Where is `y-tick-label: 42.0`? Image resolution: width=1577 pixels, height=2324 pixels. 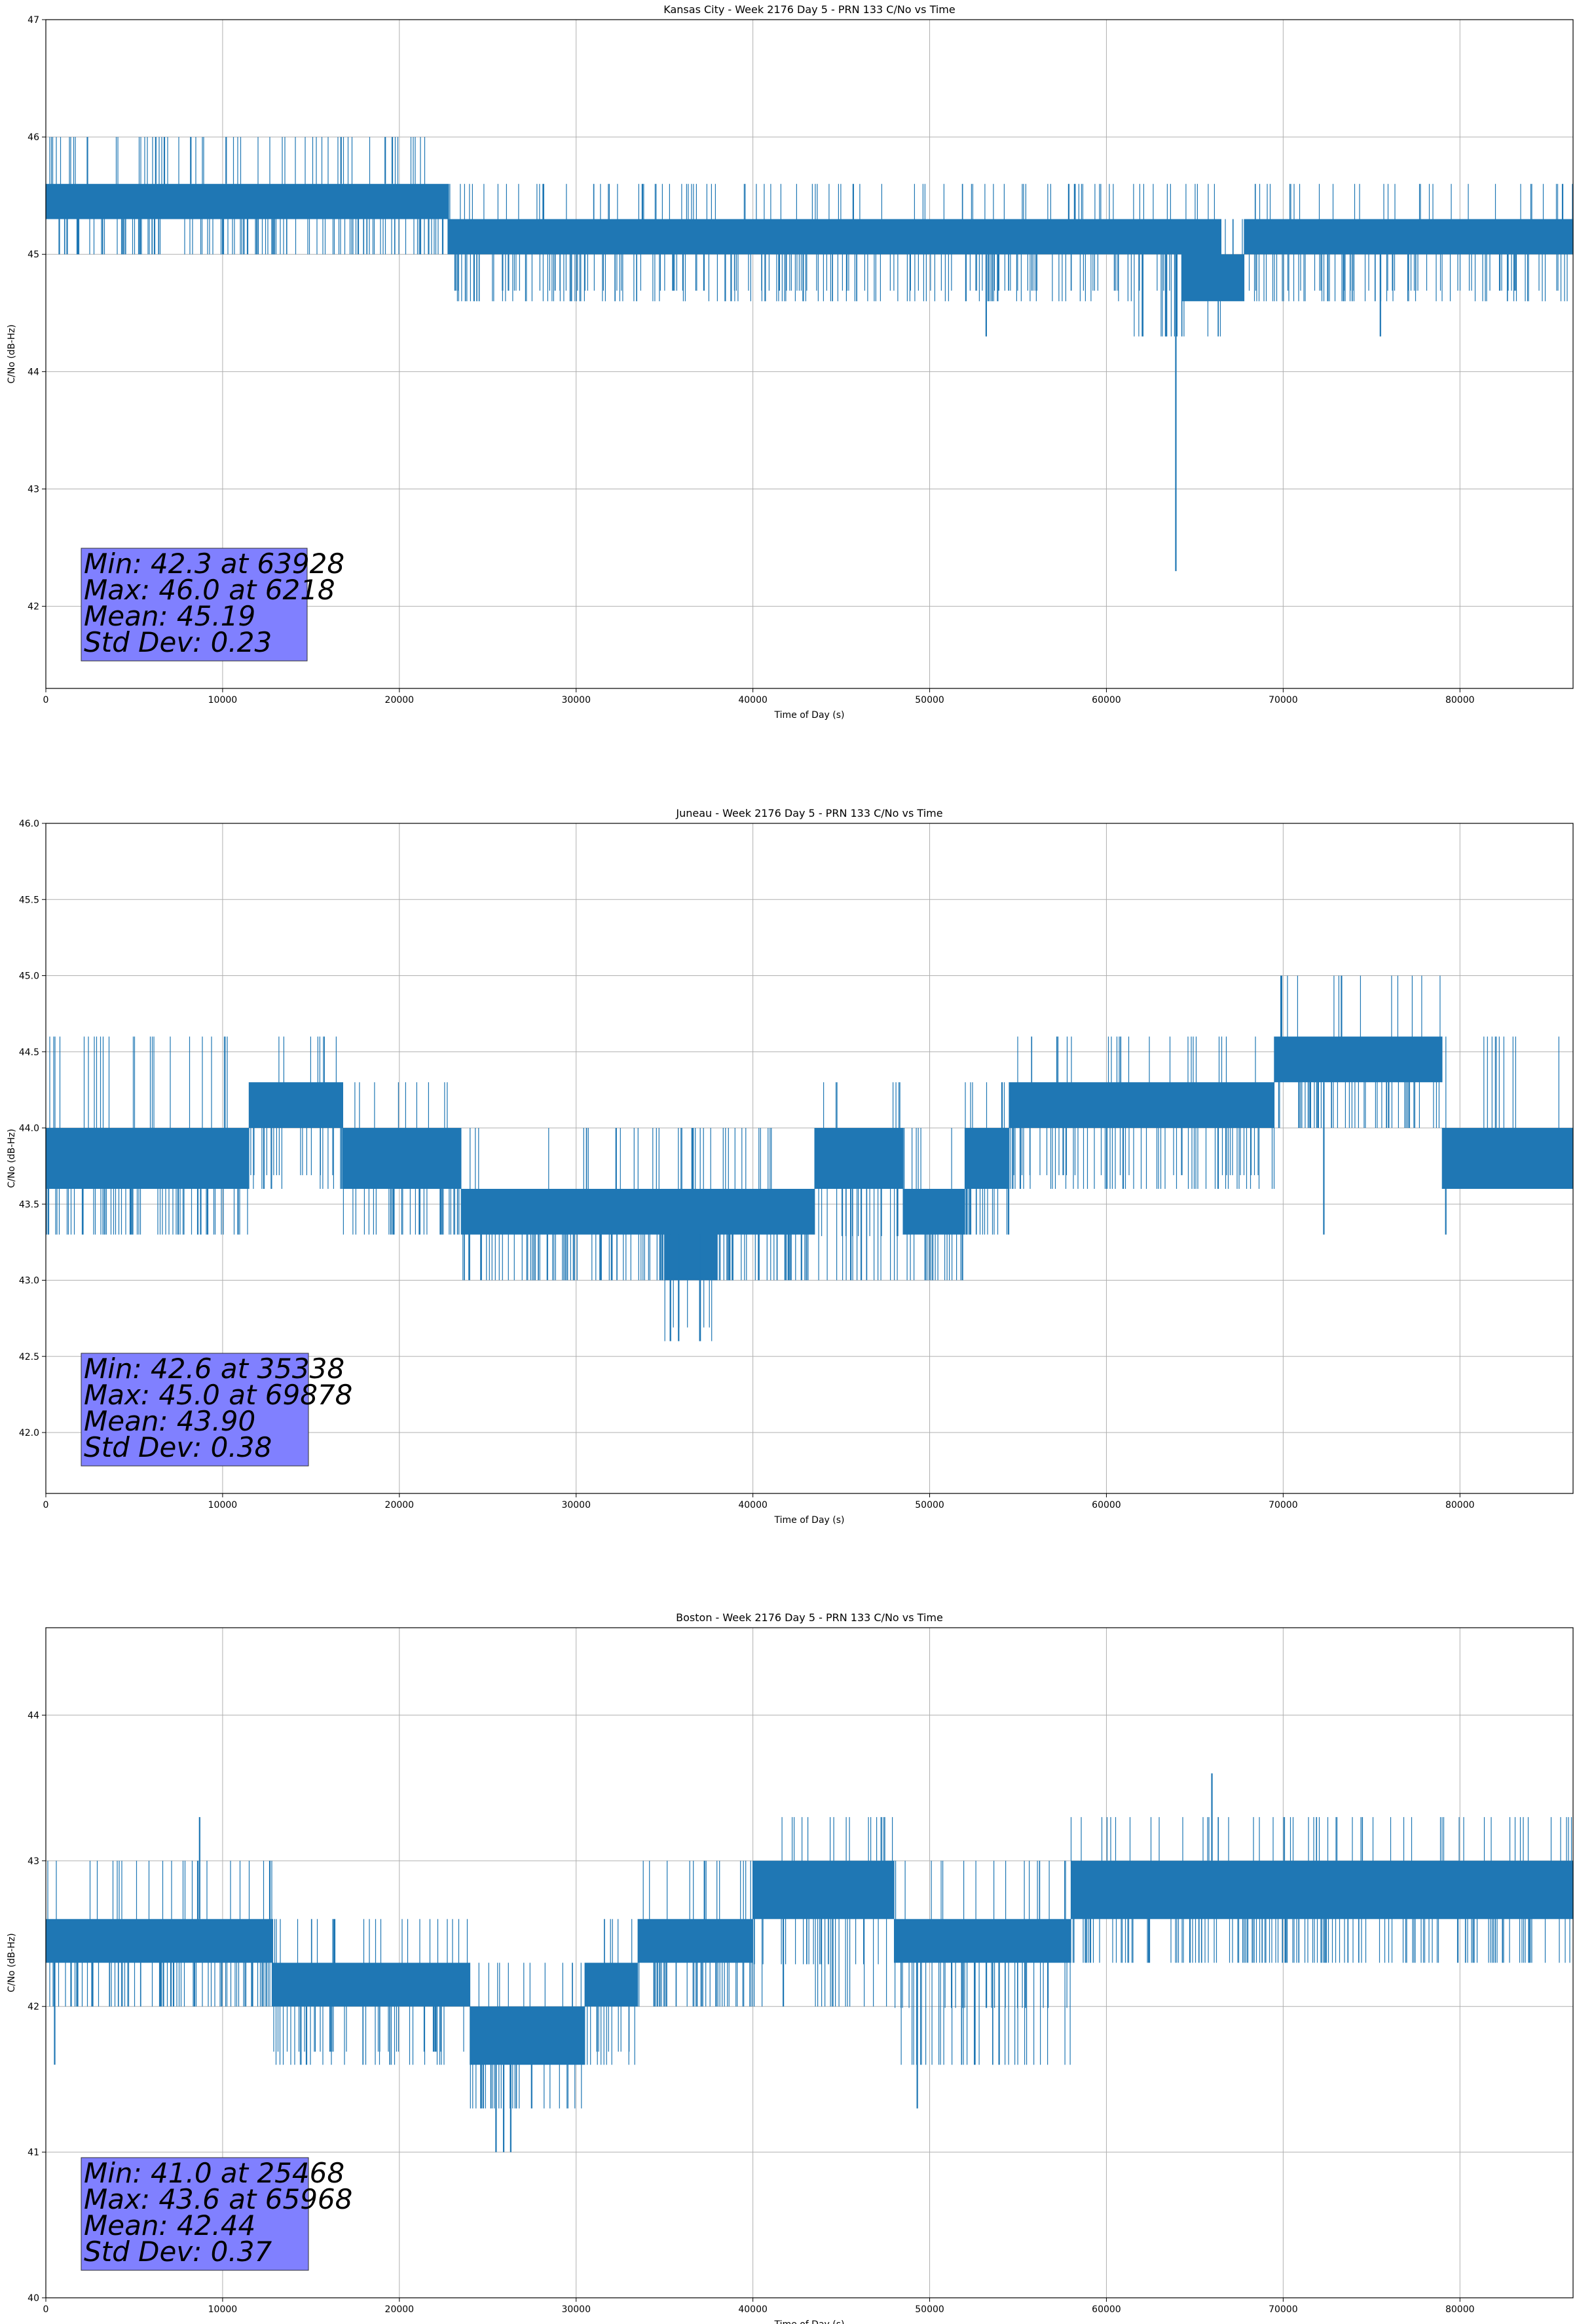 y-tick-label: 42.0 is located at coordinates (29, 1433).